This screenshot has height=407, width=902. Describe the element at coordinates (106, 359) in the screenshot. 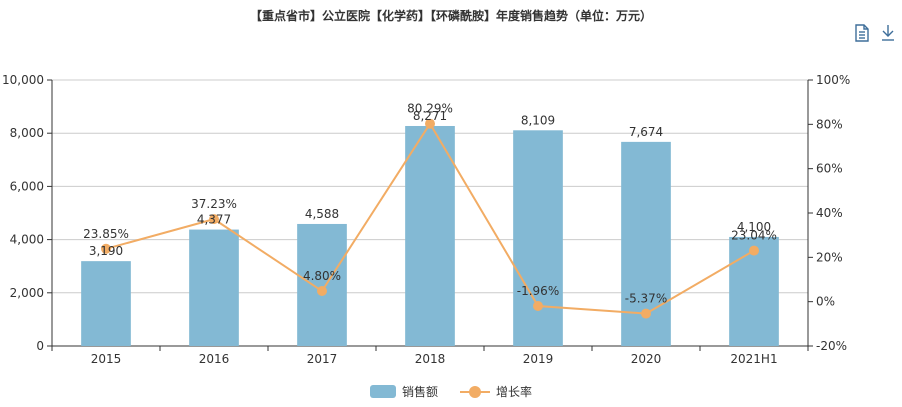

I see `x-tick-label: 2015` at that location.